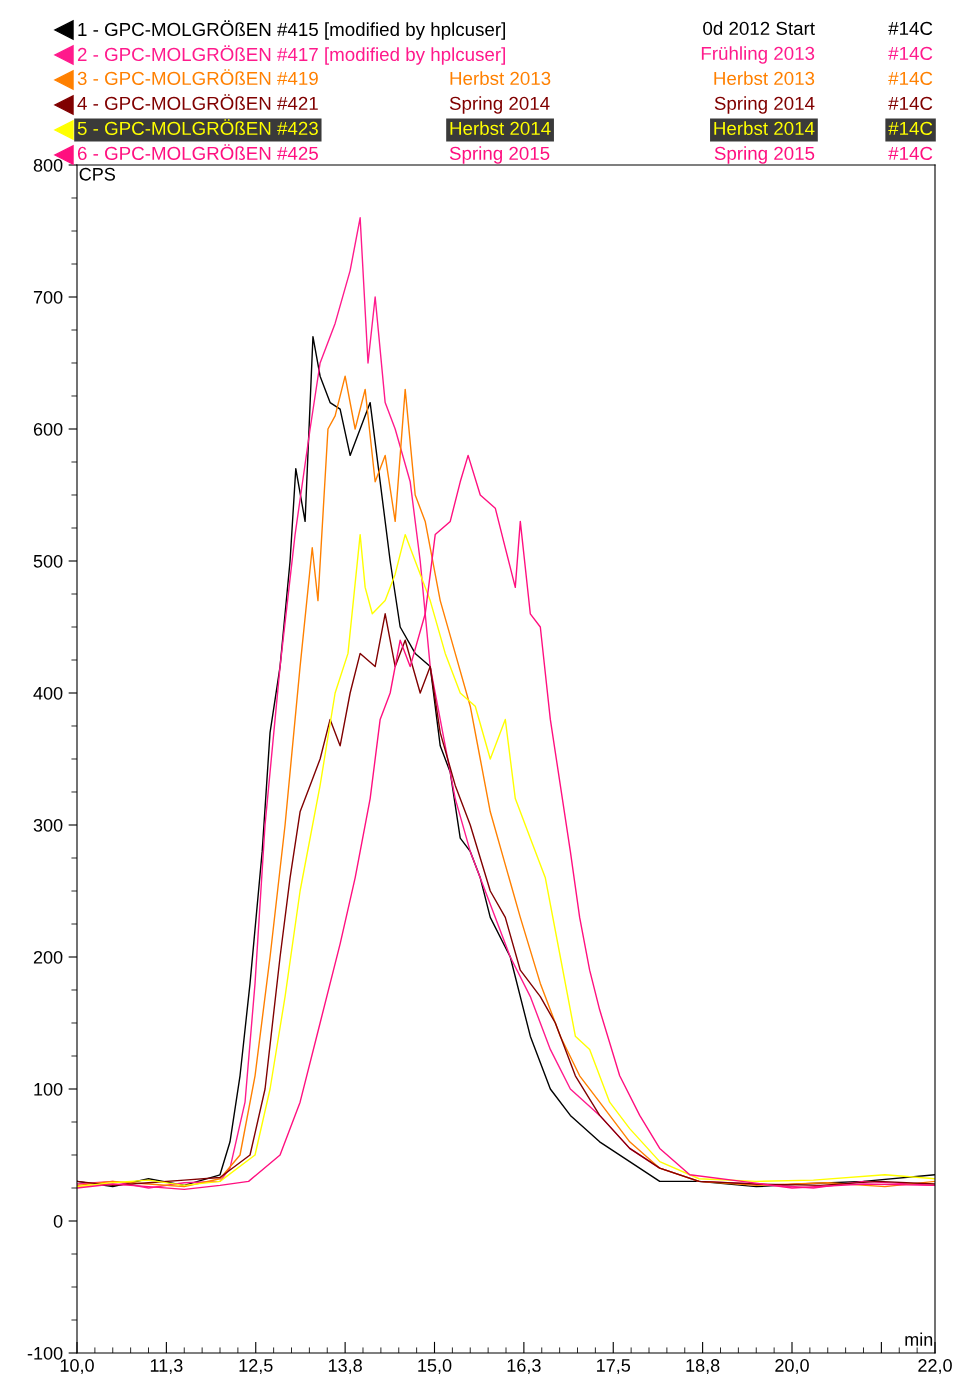 The height and width of the screenshot is (1397, 954). Describe the element at coordinates (48, 1089) in the screenshot. I see `y-tick-label: 100` at that location.